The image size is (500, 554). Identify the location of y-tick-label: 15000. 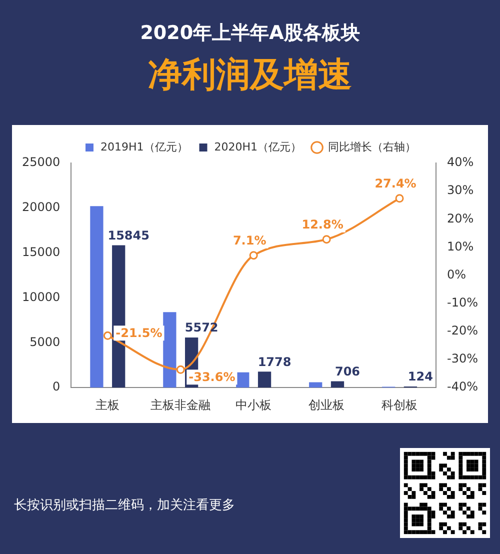
(41, 251).